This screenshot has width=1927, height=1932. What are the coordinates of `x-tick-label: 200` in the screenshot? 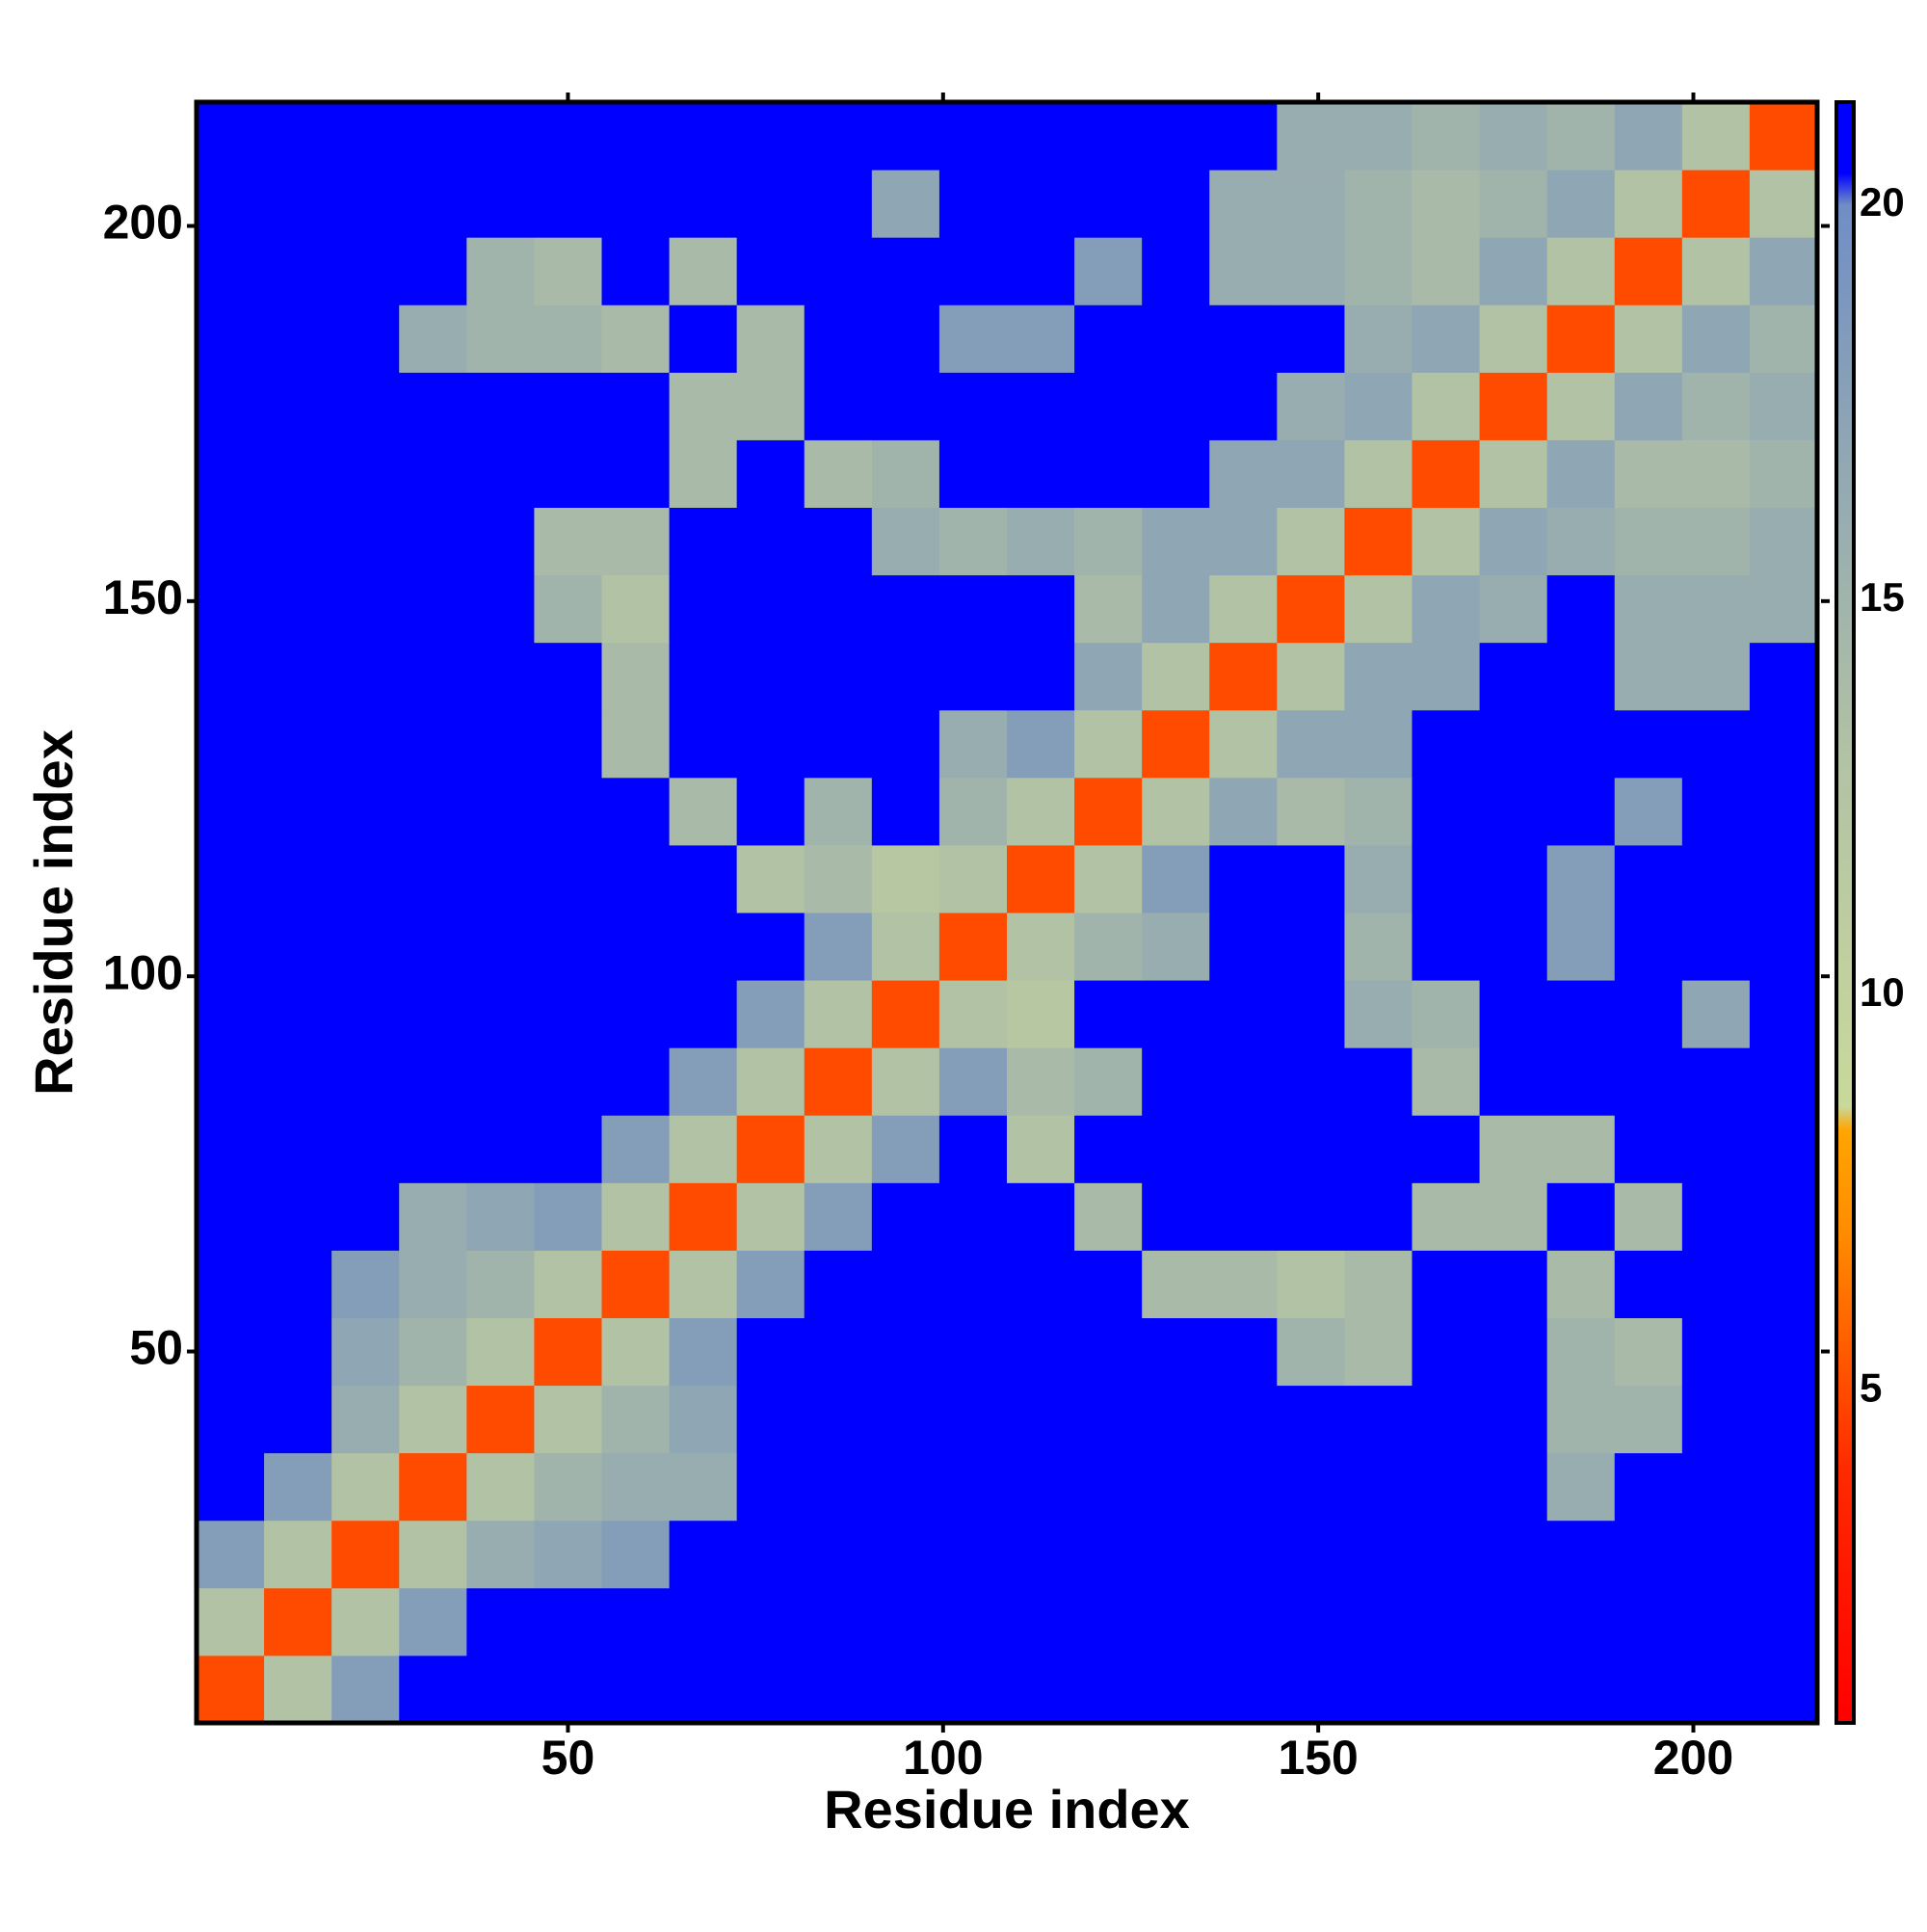 It's located at (1693, 1758).